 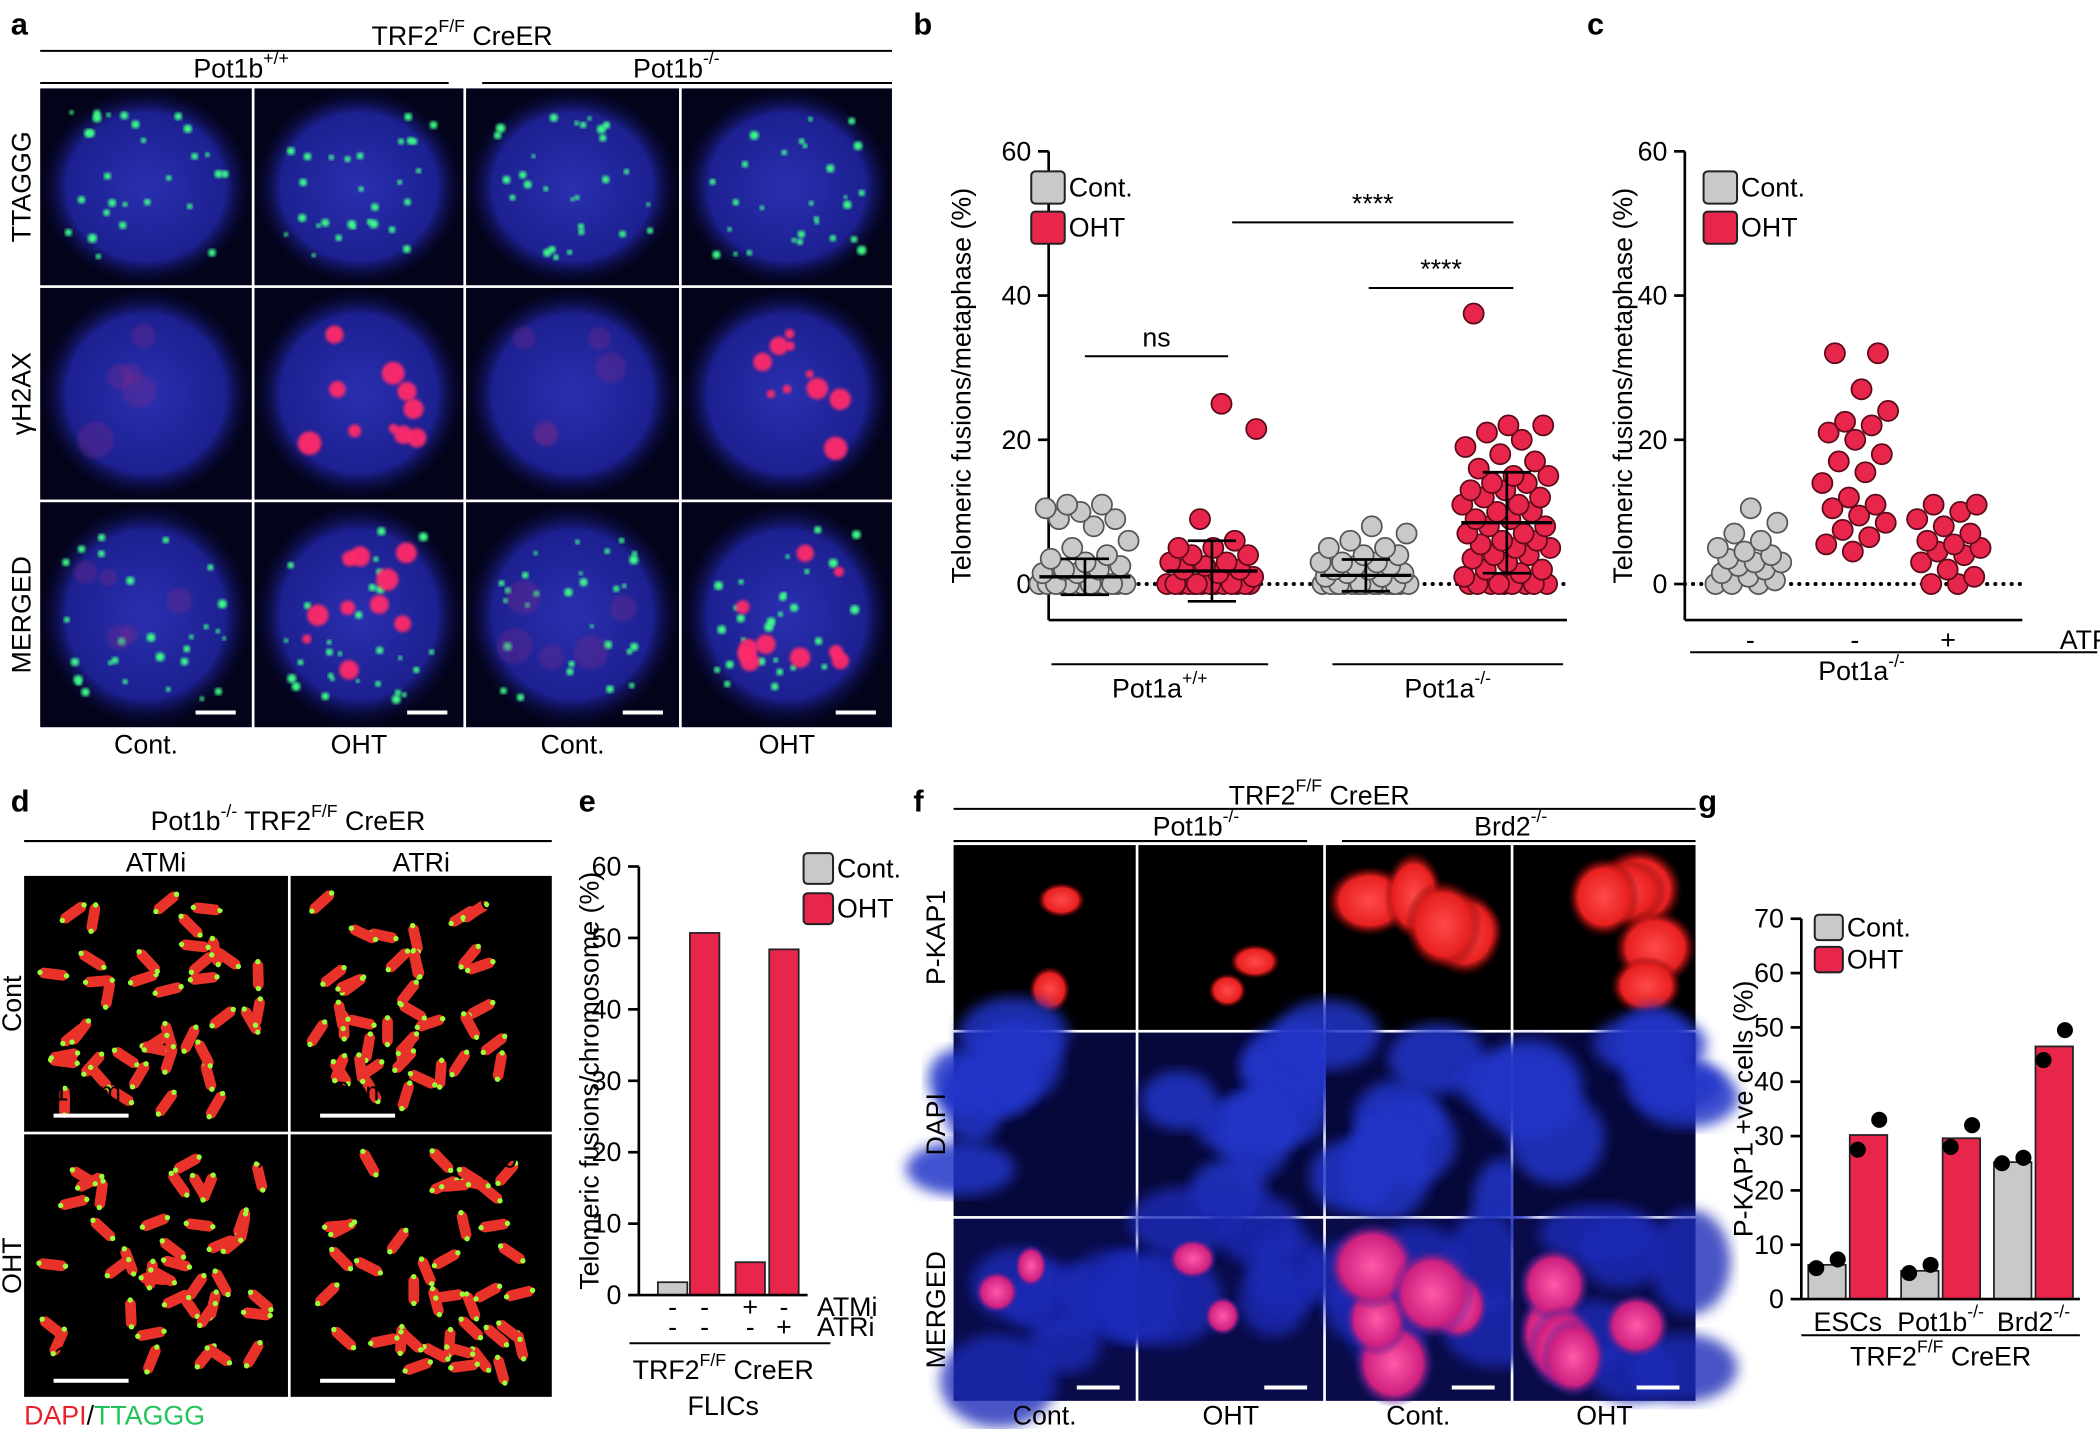 What do you see at coordinates (723, 1367) in the screenshot?
I see `group-label: TRF2F/F CreER` at bounding box center [723, 1367].